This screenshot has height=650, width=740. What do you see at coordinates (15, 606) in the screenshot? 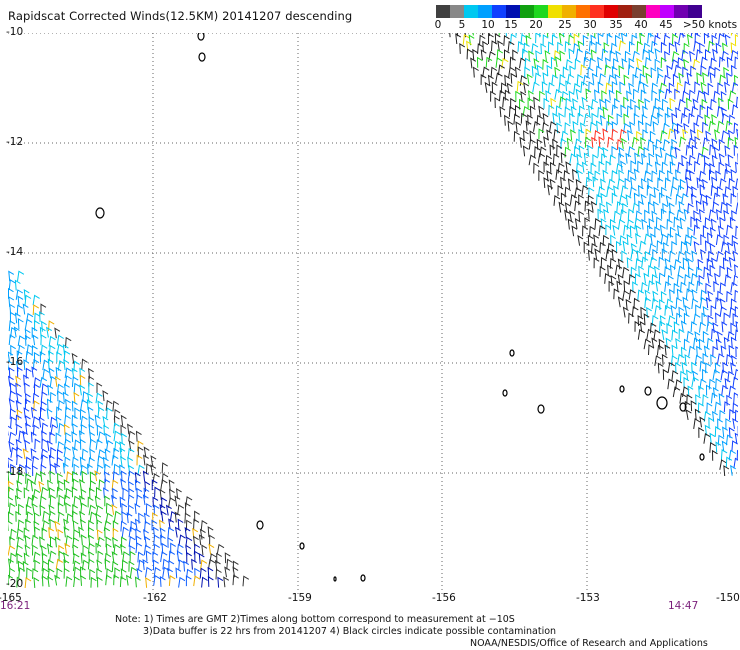
I see `start-time: 16:21` at bounding box center [15, 606].